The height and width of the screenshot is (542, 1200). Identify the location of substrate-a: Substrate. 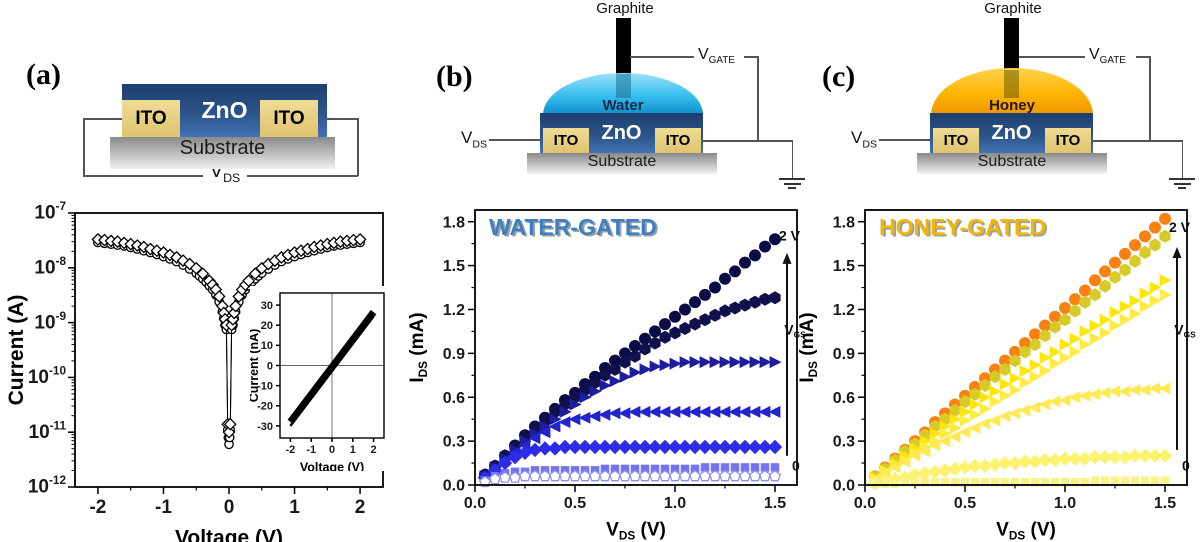
(222, 153).